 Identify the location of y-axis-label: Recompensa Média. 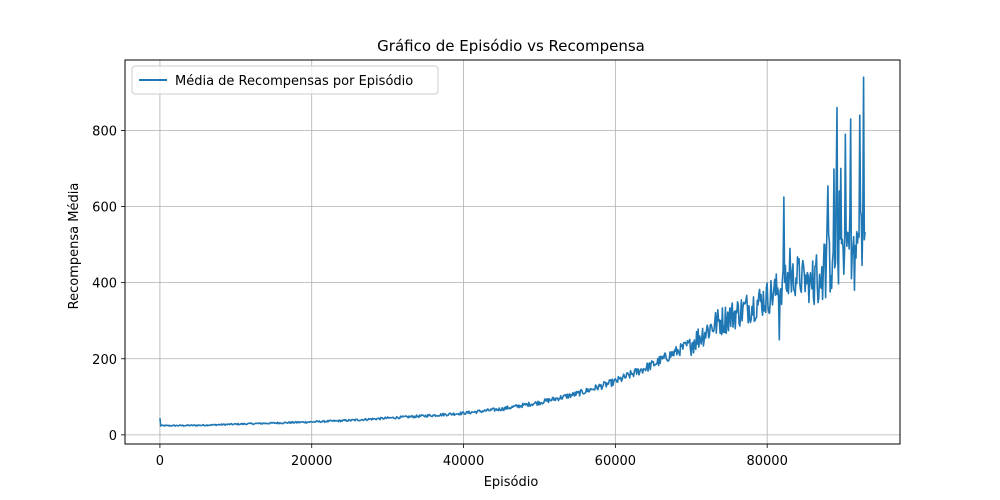
(74, 246).